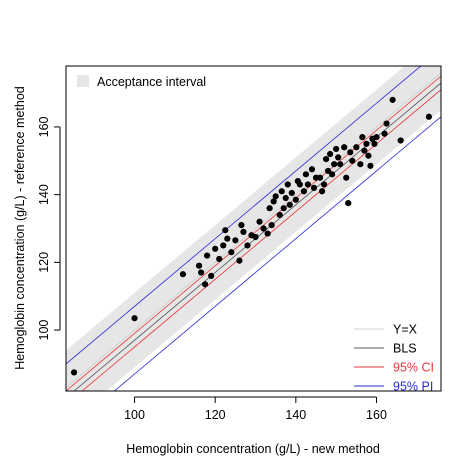  I want to click on x-tick-label: 160, so click(376, 415).